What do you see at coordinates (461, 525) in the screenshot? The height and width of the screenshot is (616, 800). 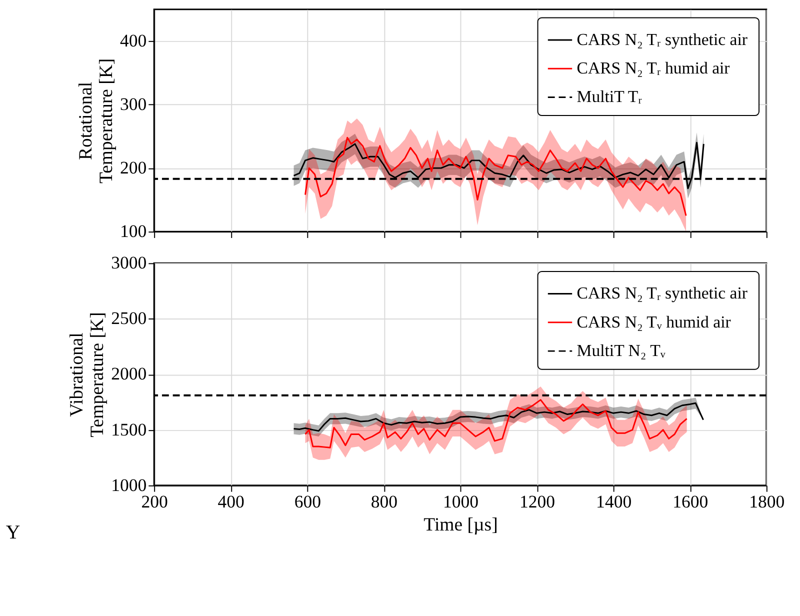 I see `x-axis-title: Time [µs]` at bounding box center [461, 525].